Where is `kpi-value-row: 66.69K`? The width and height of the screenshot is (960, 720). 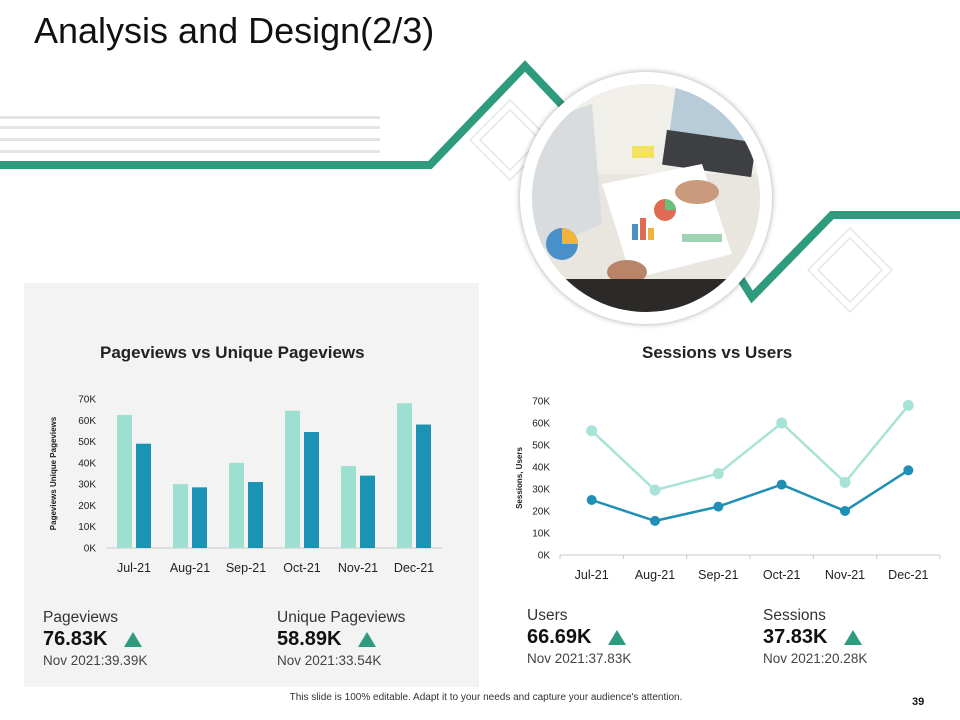
kpi-value-row: 66.69K is located at coordinates (627, 637).